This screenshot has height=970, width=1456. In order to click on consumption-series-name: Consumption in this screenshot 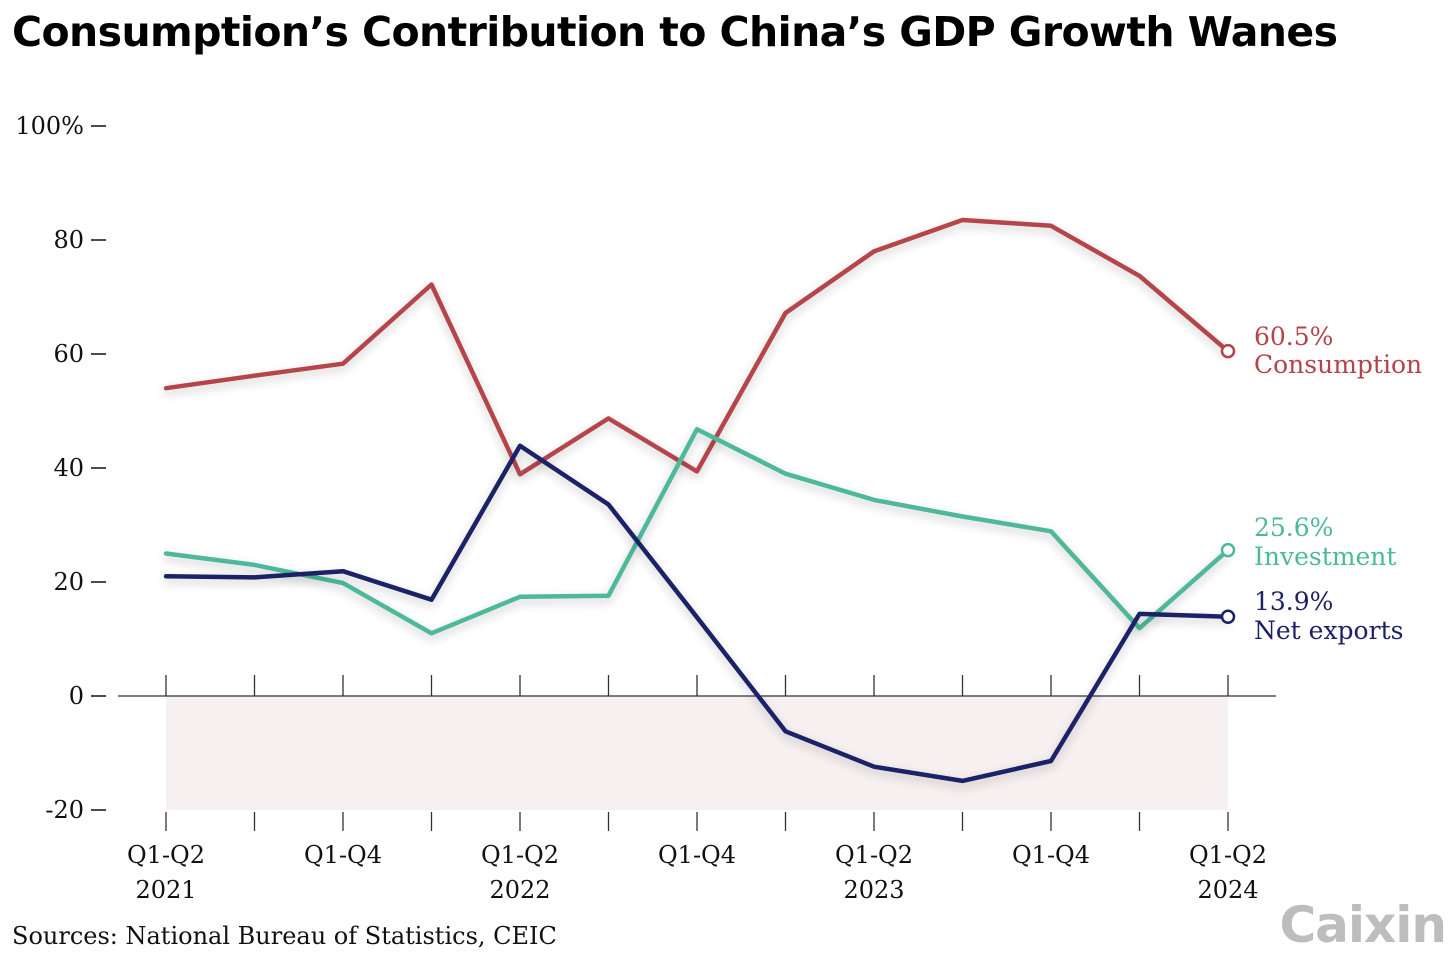, I will do `click(1338, 364)`.